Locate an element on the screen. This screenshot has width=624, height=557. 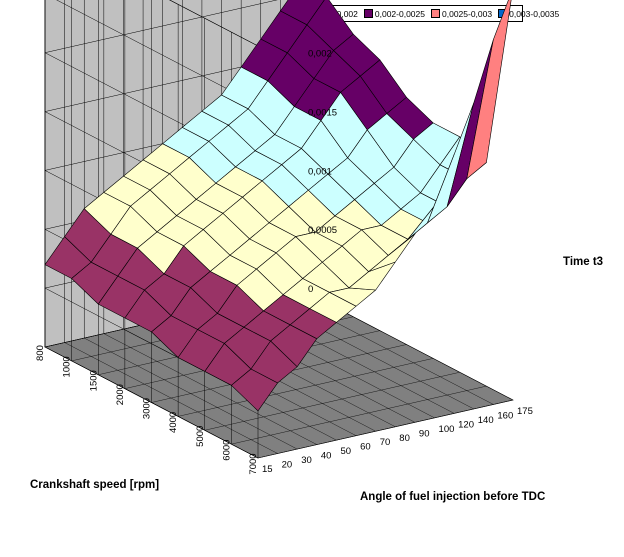
speed-tick-label: 2000 is located at coordinates (120, 394).